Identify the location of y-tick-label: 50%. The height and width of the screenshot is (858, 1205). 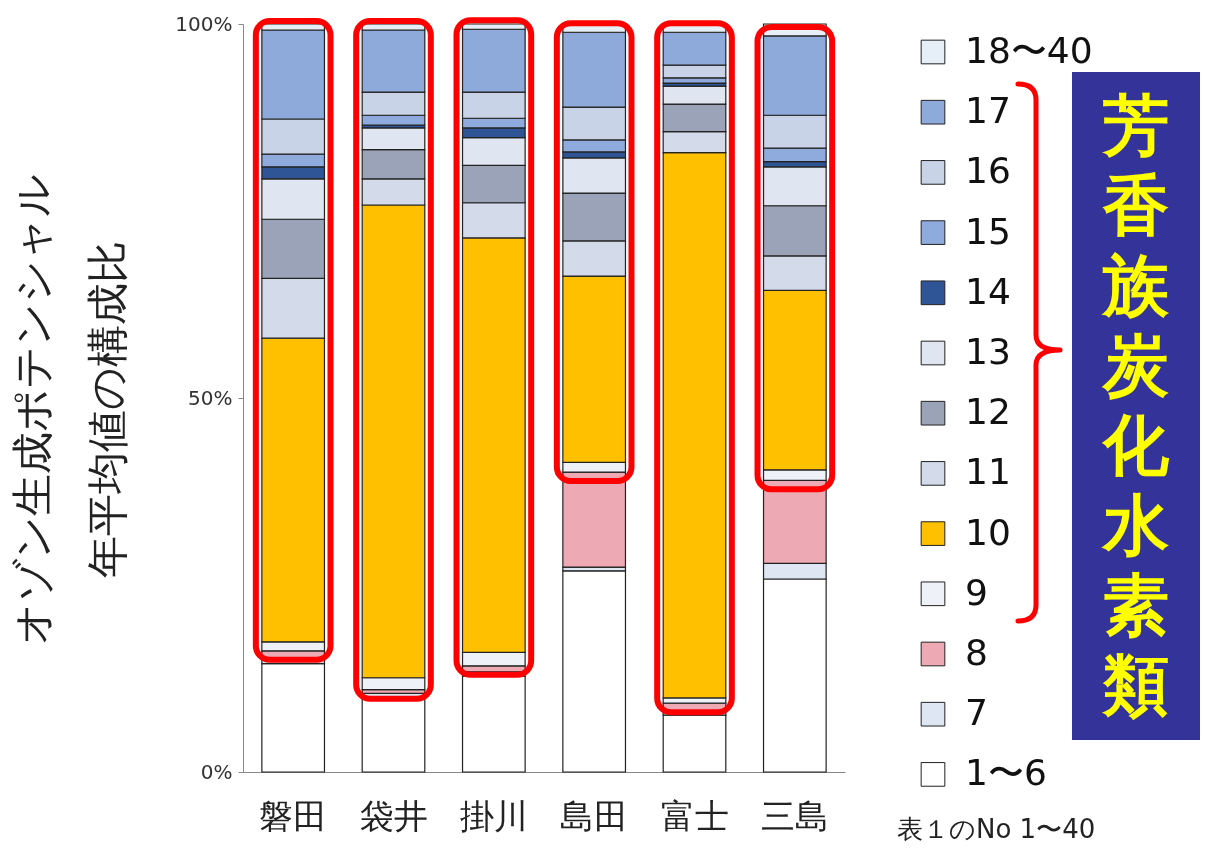
(210, 397).